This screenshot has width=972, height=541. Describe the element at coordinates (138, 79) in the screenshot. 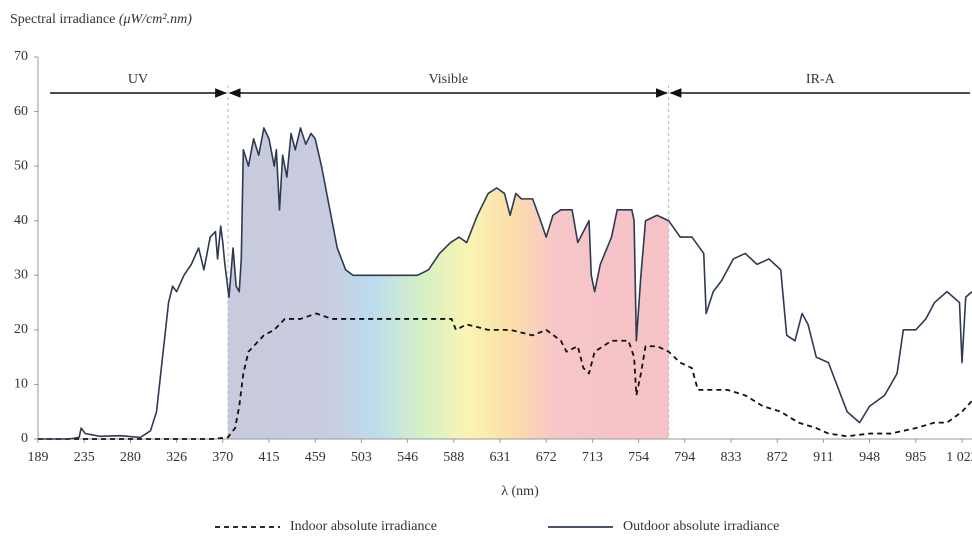

I see `band-label: UV` at that location.